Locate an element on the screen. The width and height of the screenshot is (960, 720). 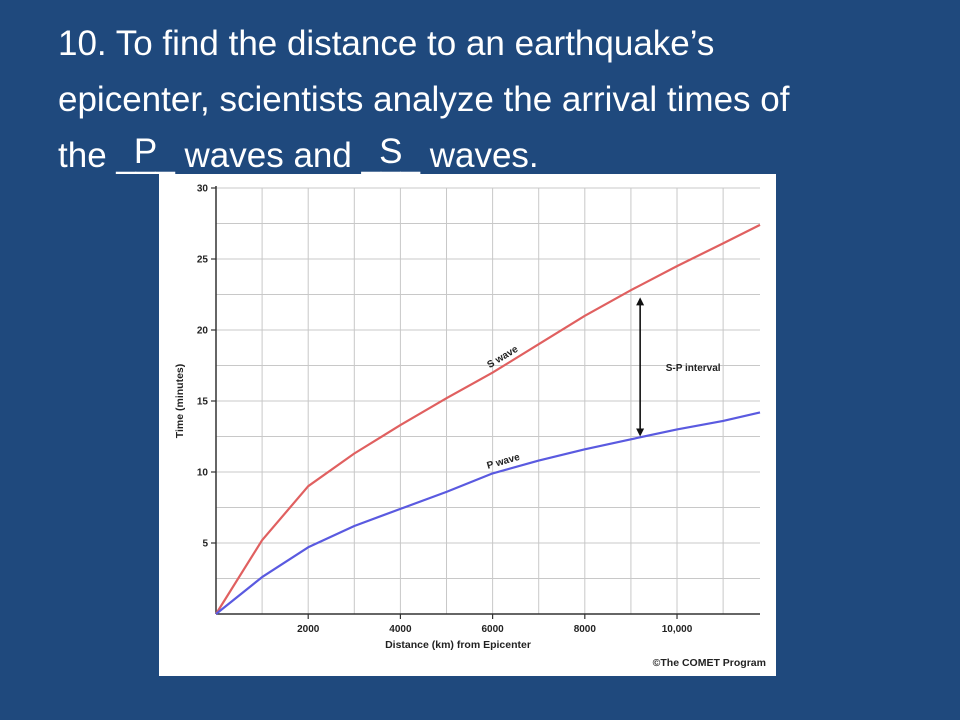
x-tick-label: 4000 is located at coordinates (400, 629).